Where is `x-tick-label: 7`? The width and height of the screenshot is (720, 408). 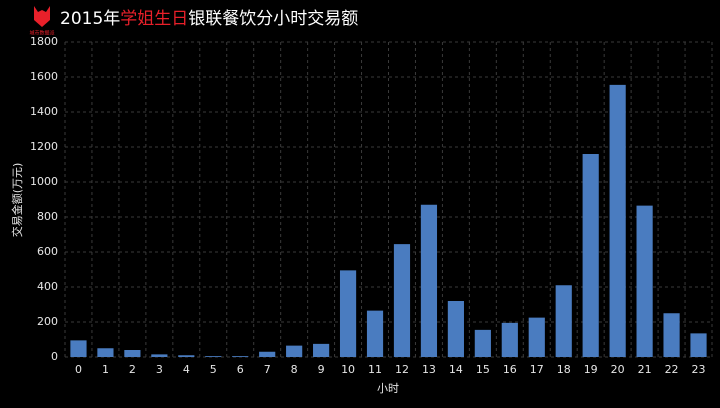
x-tick-label: 7 is located at coordinates (267, 369).